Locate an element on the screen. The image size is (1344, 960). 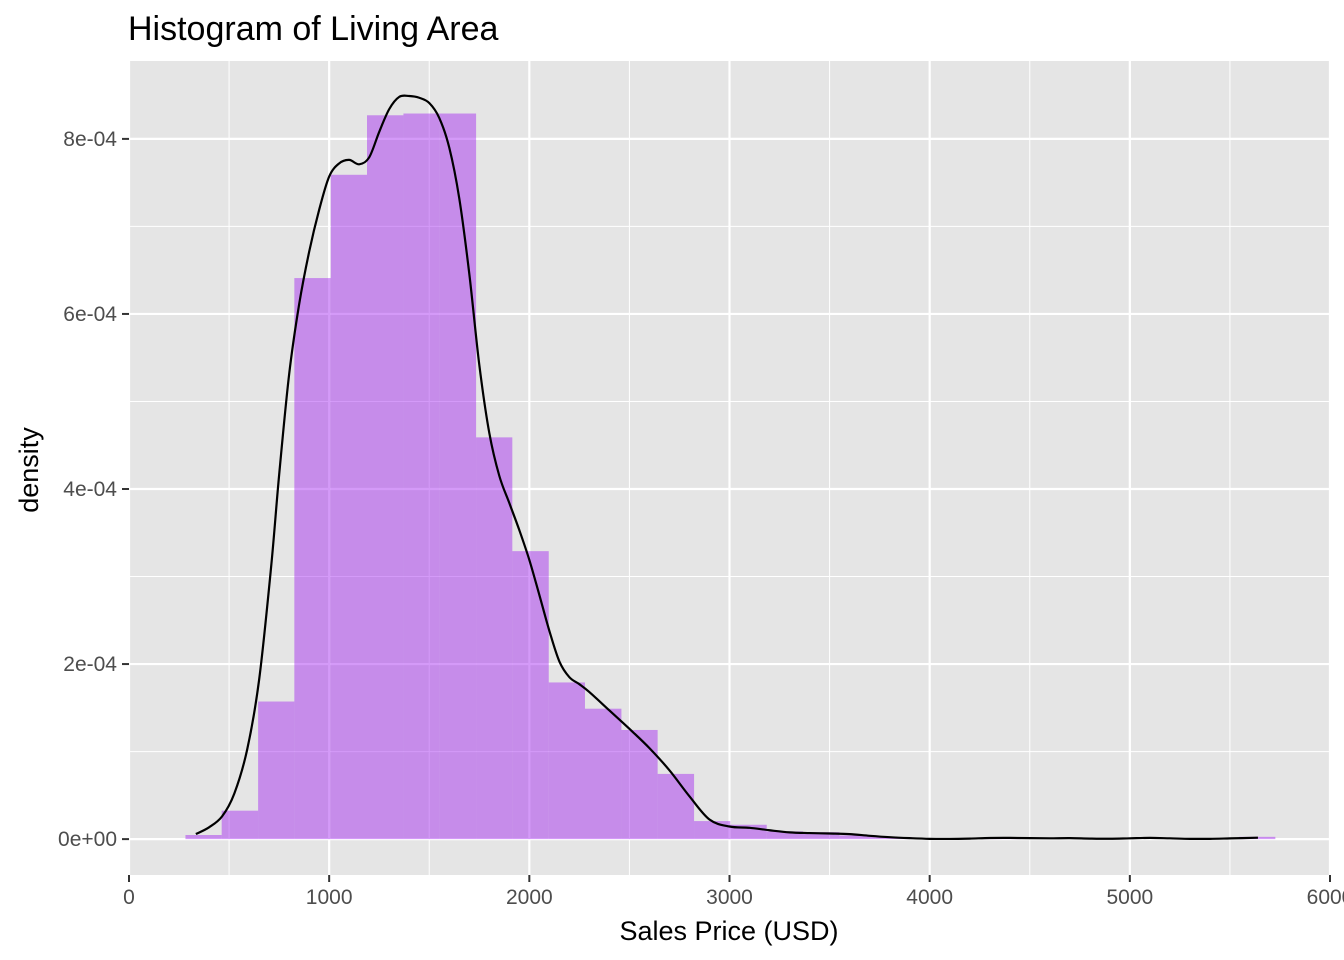
x-axis: 0 1000 2000 3000 4000 5000 6000 is located at coordinates (733, 892).